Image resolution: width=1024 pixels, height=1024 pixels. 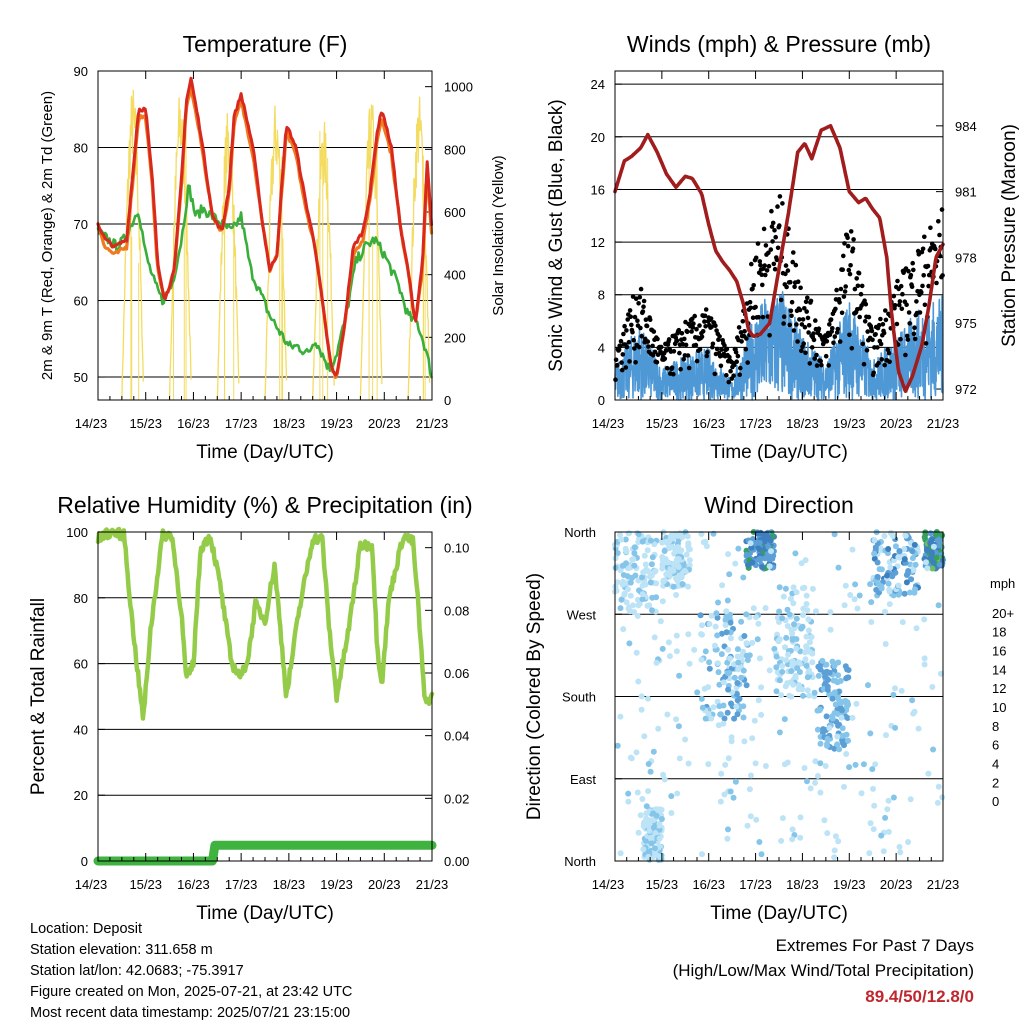 I want to click on x-tick-label: 17/23, so click(x=241, y=884).